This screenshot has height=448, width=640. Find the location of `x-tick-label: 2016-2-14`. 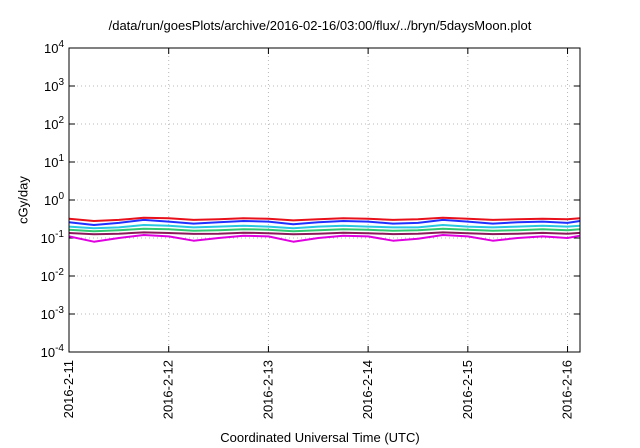

x-tick-label: 2016-2-14 is located at coordinates (367, 389).